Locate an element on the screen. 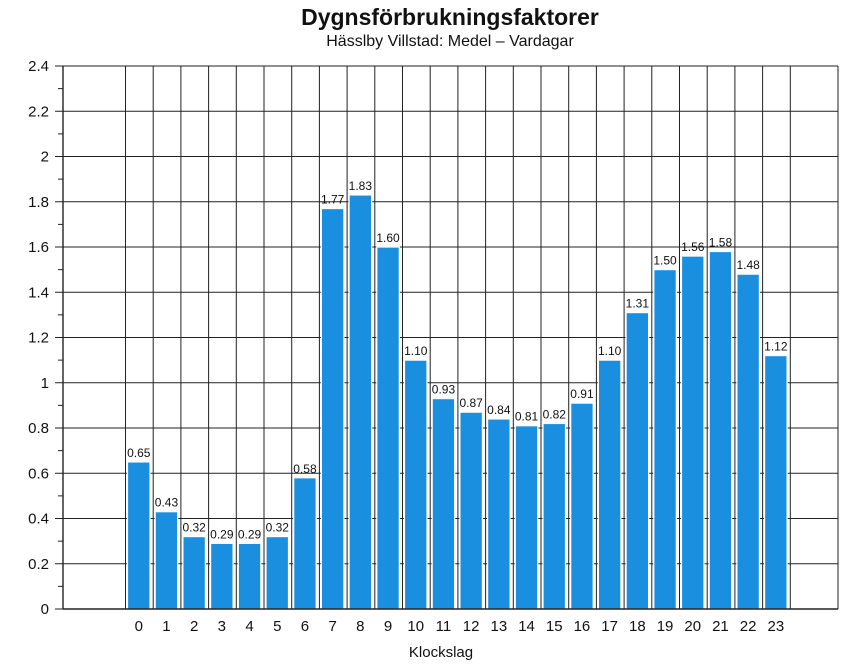 The height and width of the screenshot is (665, 857). y-tick-label: 2 is located at coordinates (45, 157).